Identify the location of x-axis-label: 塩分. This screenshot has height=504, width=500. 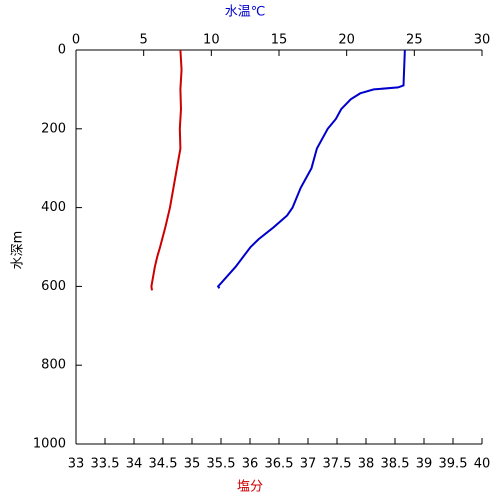
(250, 487).